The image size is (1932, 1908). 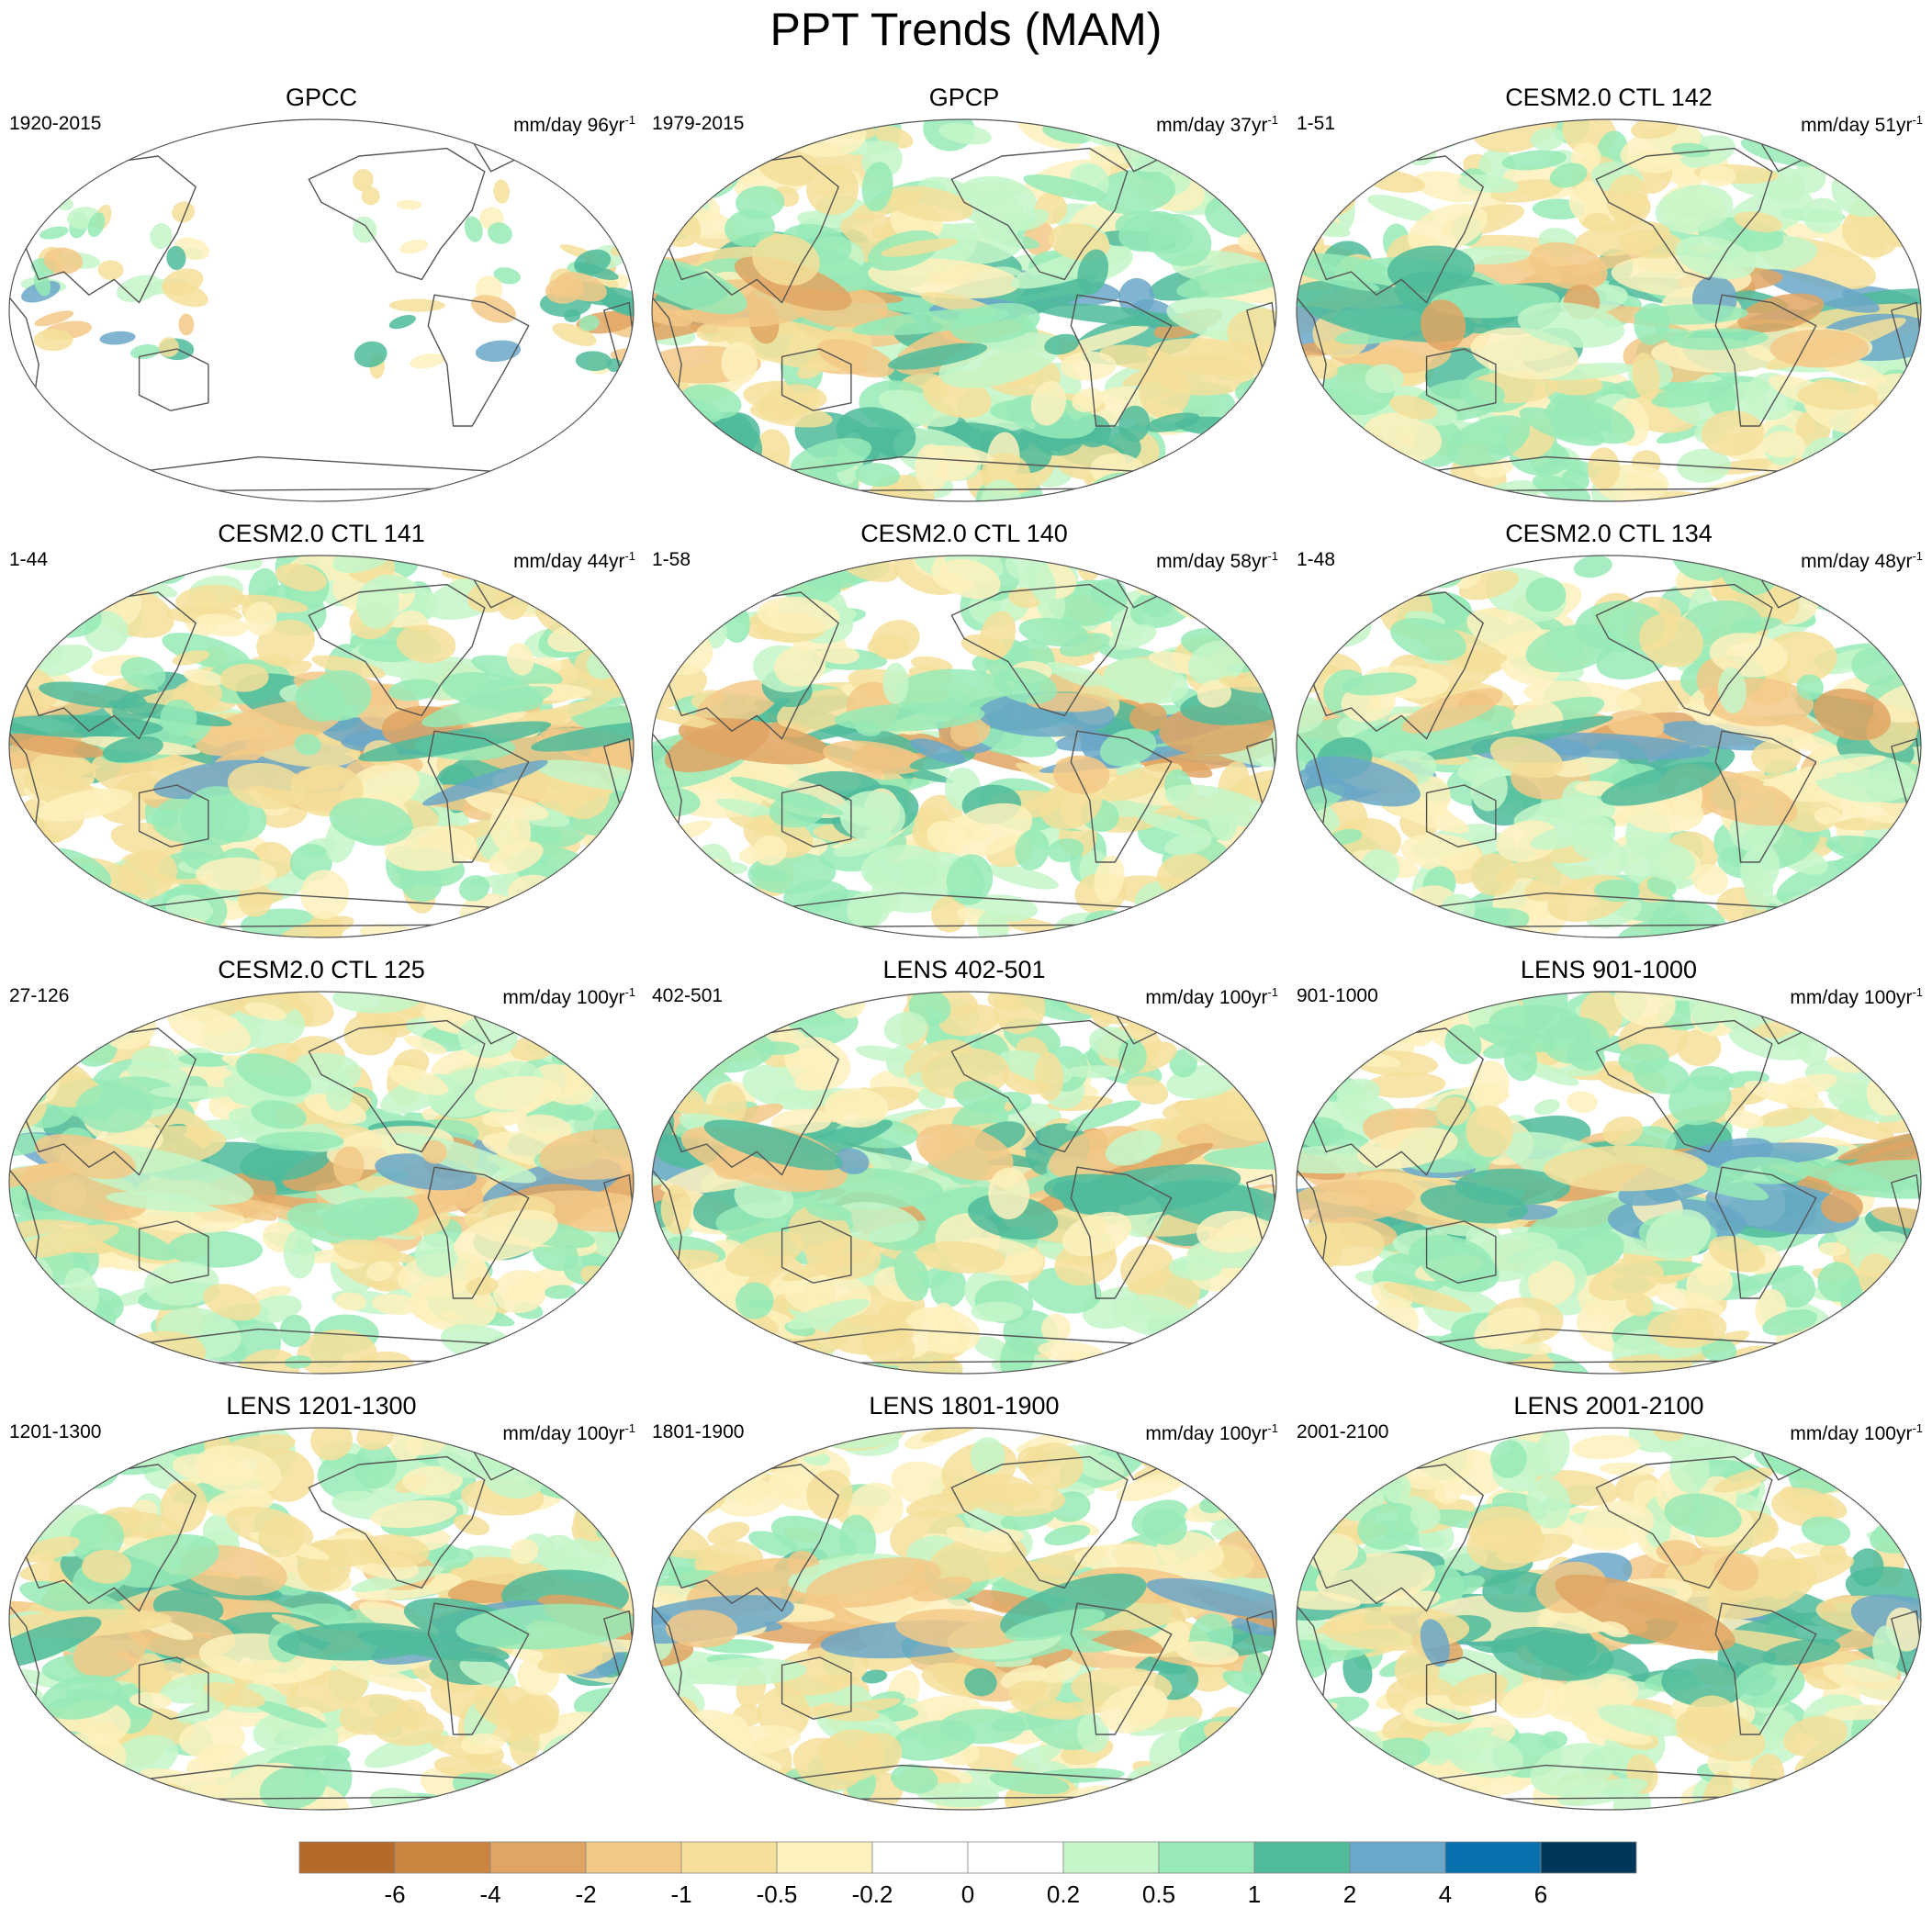 What do you see at coordinates (698, 1431) in the screenshot?
I see `panel-period: 1801-1900` at bounding box center [698, 1431].